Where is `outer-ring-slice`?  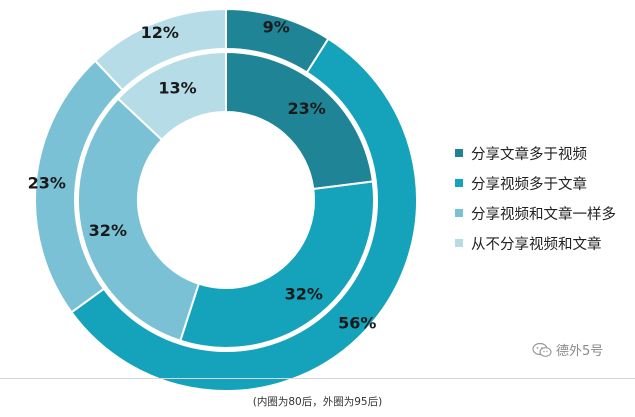
outer-ring-slice is located at coordinates (160, 49).